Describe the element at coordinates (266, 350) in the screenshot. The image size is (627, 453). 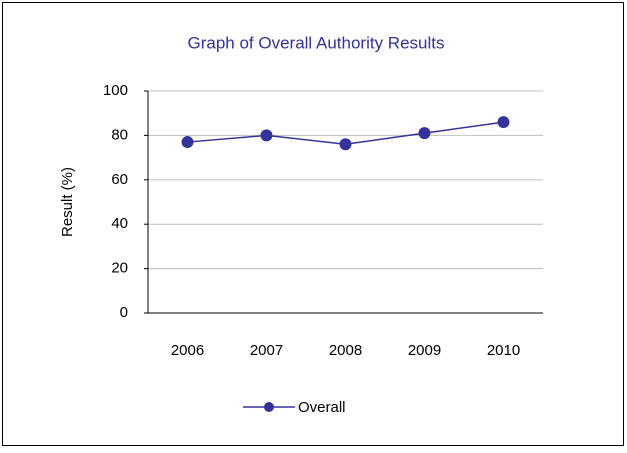
I see `x-tick-label: 2007` at that location.